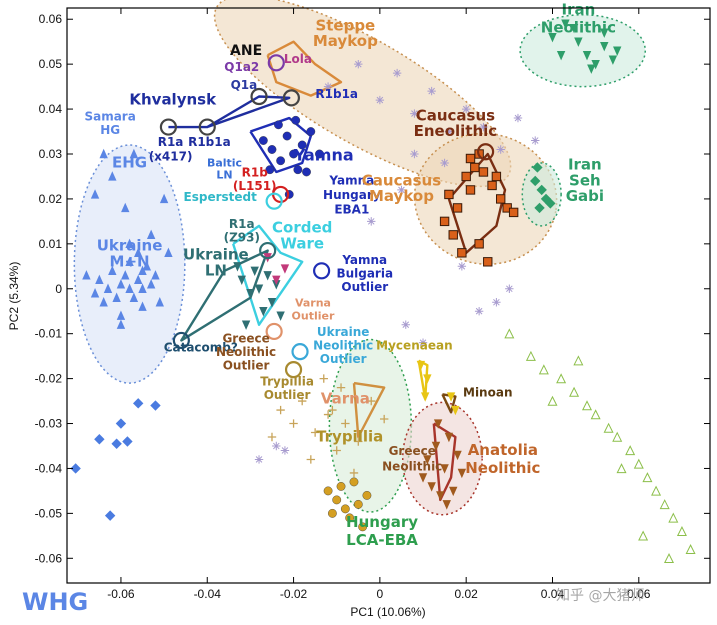 The width and height of the screenshot is (717, 625). What do you see at coordinates (51, 64) in the screenshot?
I see `y-tick-label: 0.05` at bounding box center [51, 64].